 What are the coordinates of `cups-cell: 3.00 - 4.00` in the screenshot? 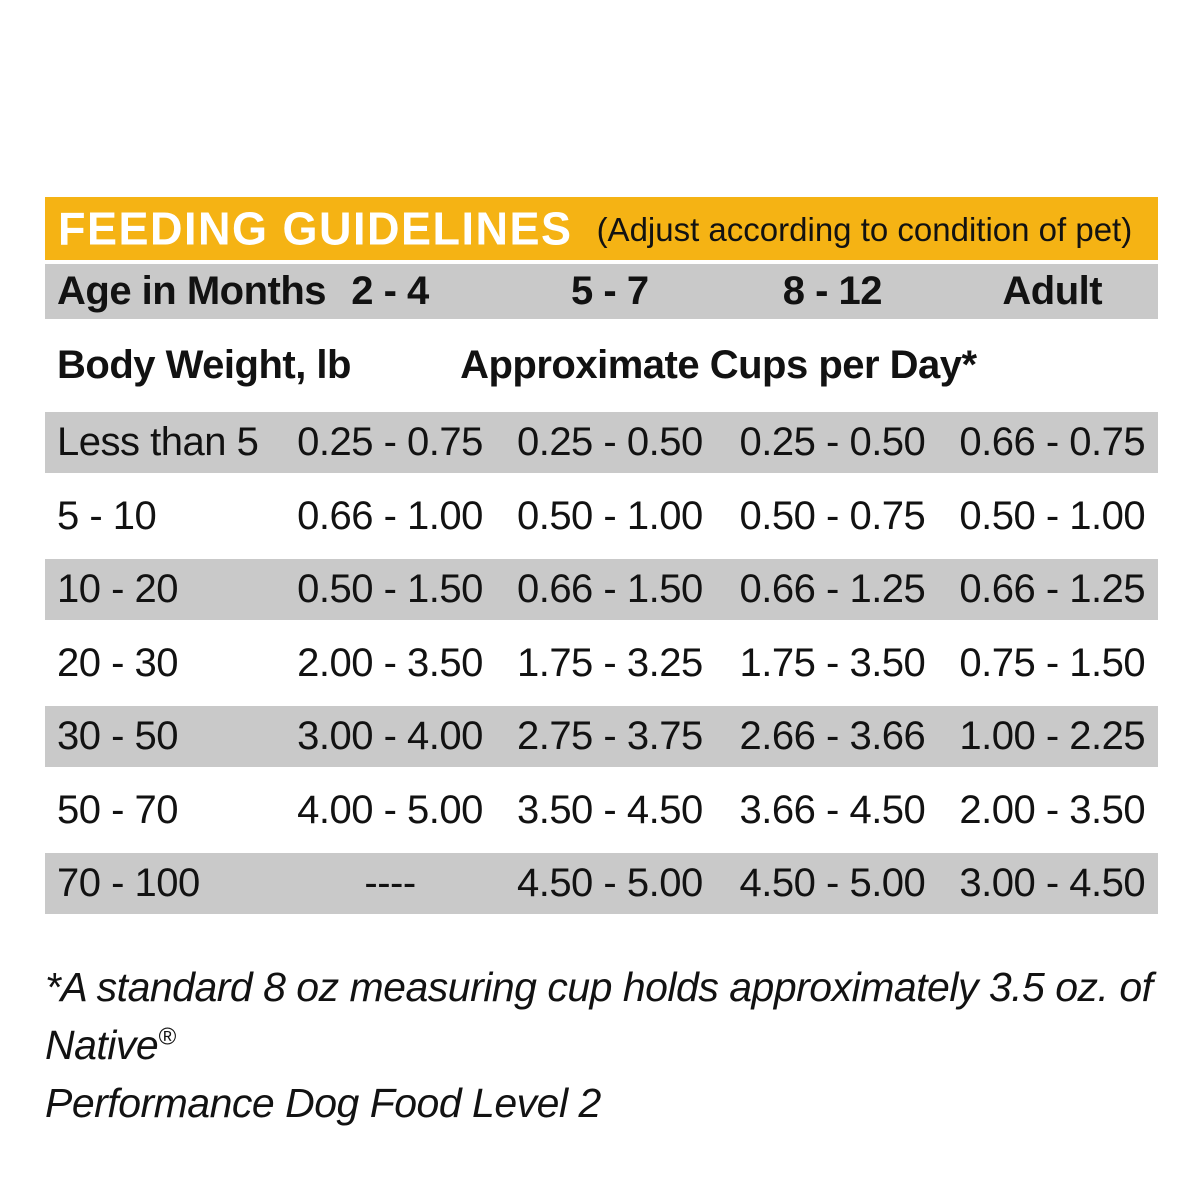 It's located at (390, 736).